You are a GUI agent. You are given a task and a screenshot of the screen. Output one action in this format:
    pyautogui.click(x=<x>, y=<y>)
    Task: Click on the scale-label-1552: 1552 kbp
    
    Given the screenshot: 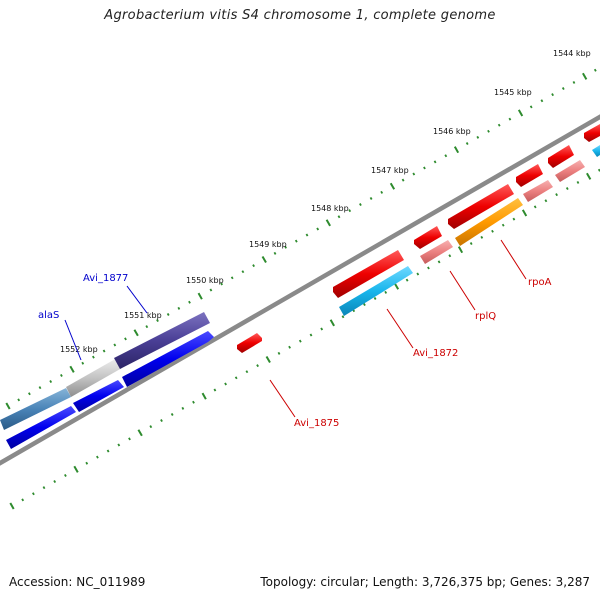 What is the action you would take?
    pyautogui.click(x=79, y=349)
    